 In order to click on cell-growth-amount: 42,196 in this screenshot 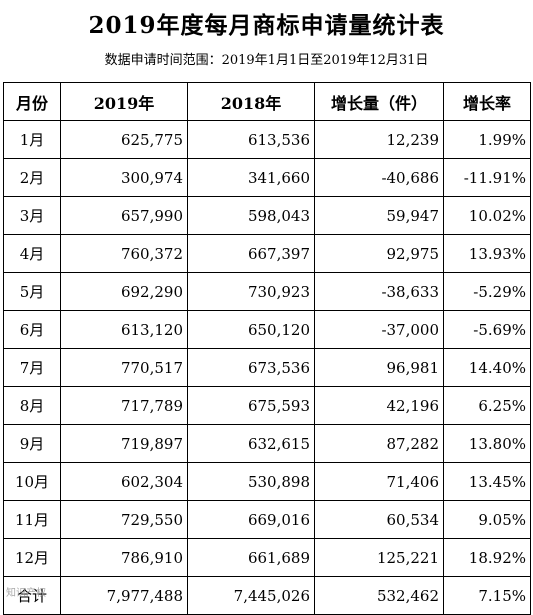, I will do `click(379, 405)`.